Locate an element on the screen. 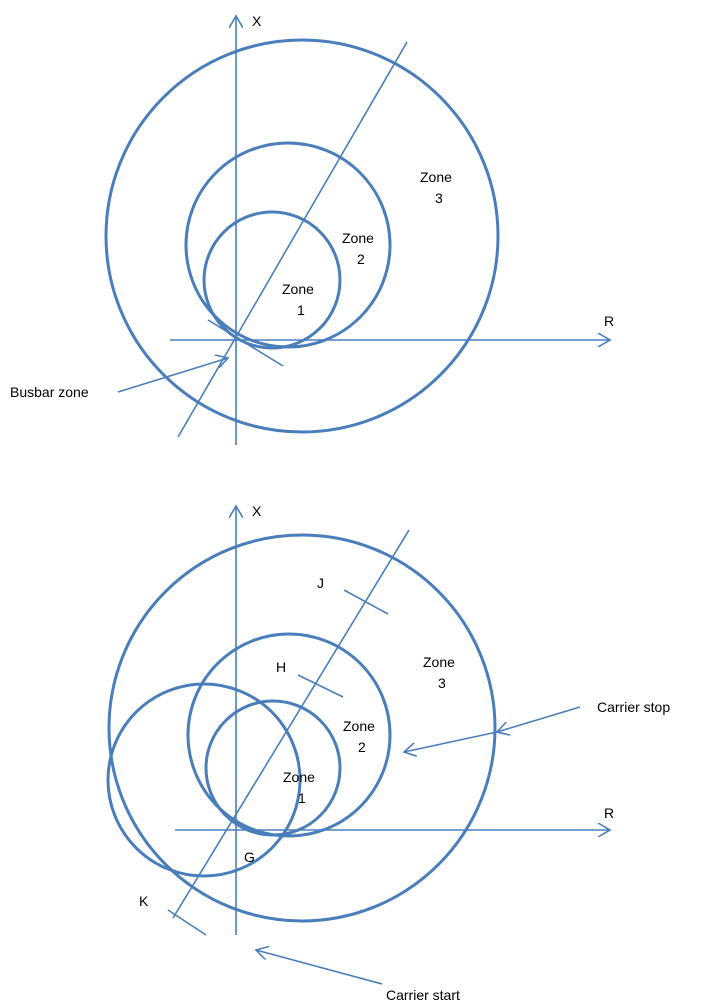 This screenshot has height=1007, width=705. zone-2-circle is located at coordinates (289, 735).